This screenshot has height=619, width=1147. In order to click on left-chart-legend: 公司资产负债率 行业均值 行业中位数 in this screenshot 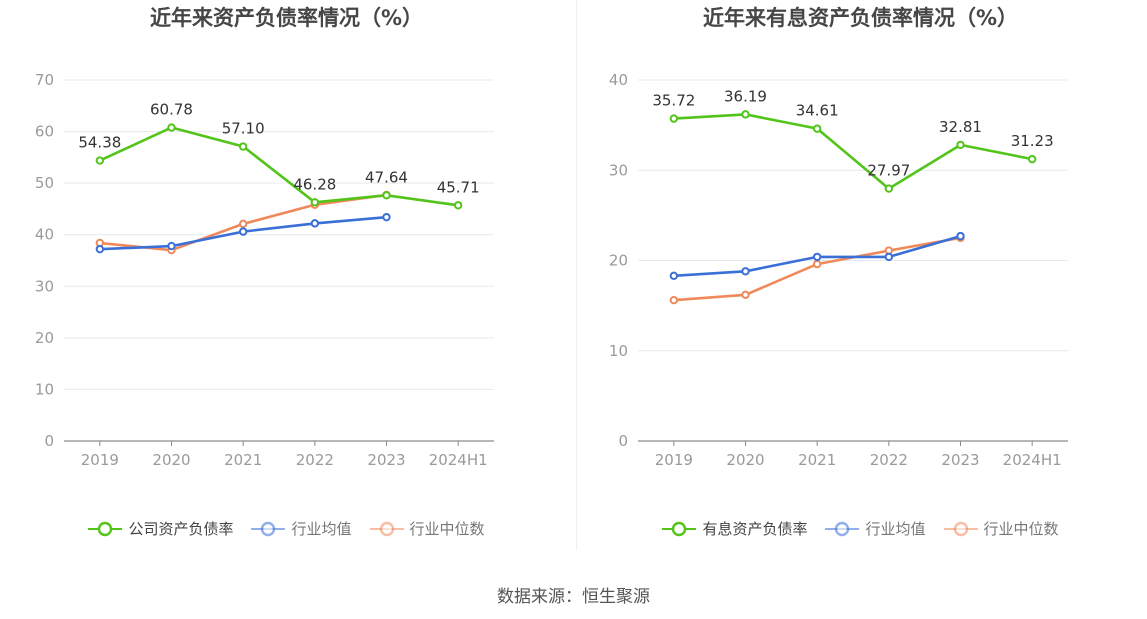, I will do `click(286, 528)`.